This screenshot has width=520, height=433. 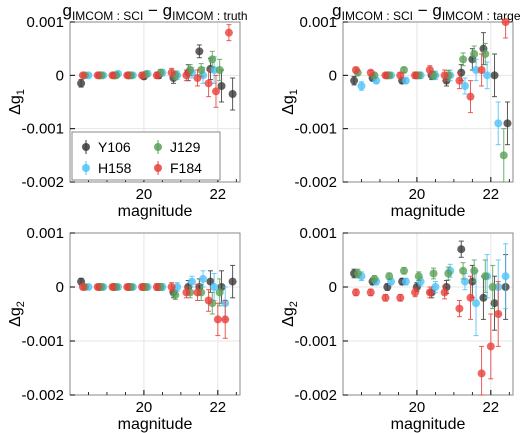 What do you see at coordinates (157, 10) in the screenshot?
I see `title-minus-g: − g` at bounding box center [157, 10].